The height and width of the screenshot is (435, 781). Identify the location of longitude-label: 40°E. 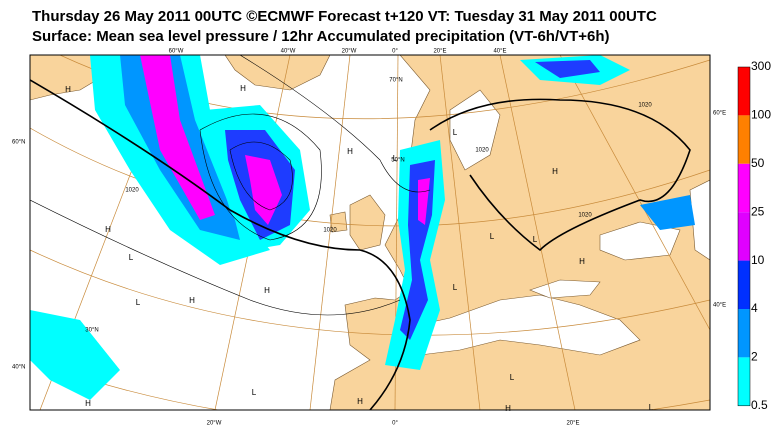
(499, 52).